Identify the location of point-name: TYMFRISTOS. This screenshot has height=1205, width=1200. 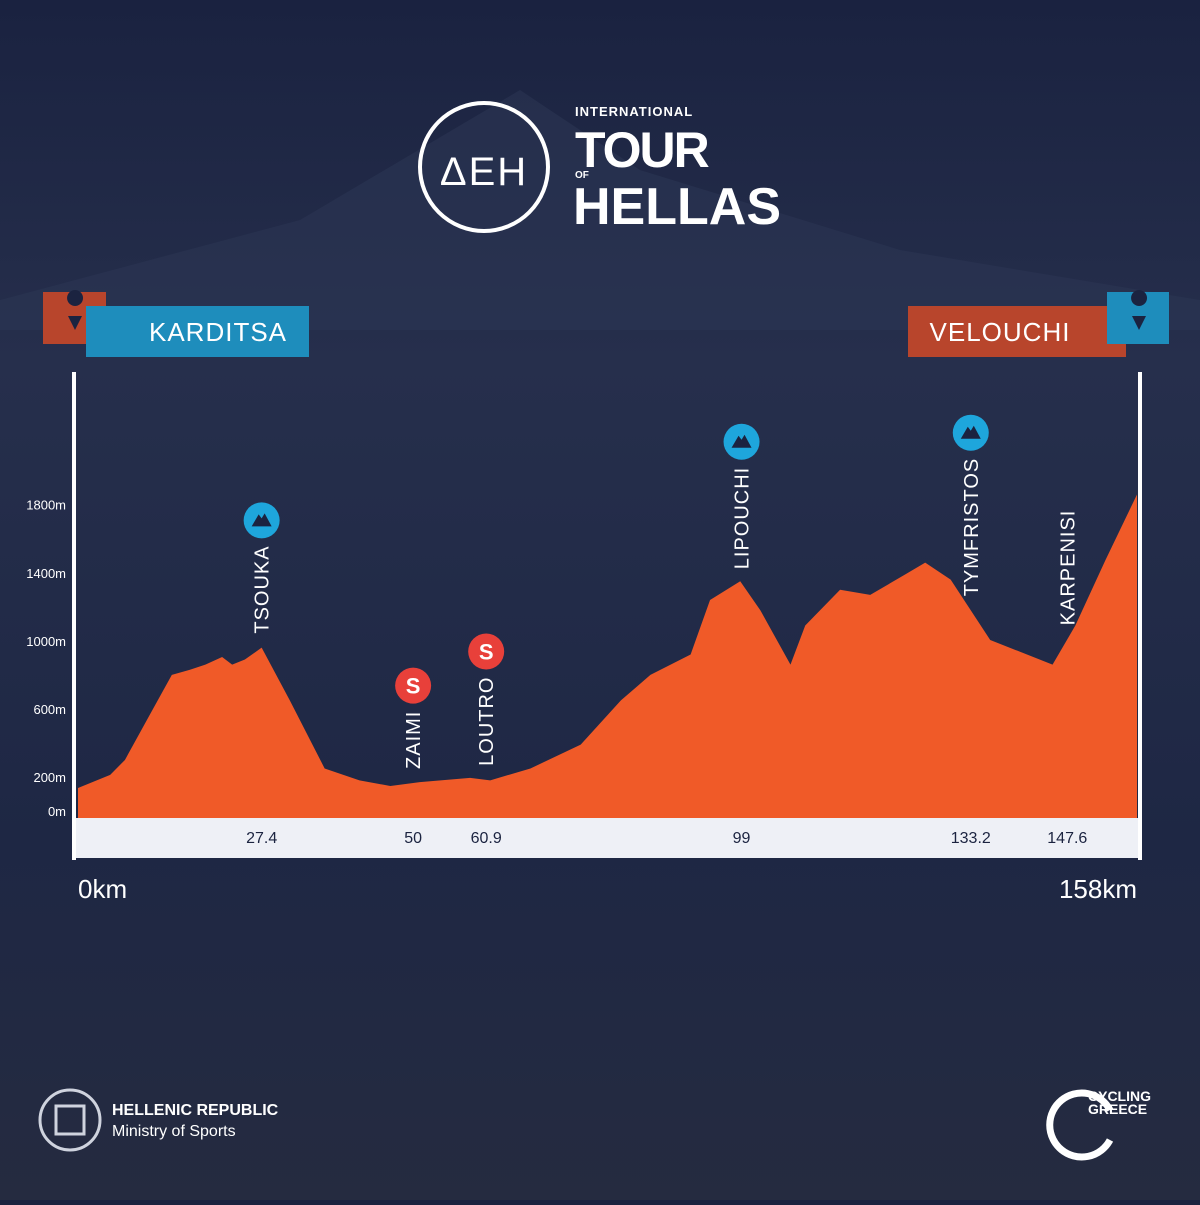
(972, 527).